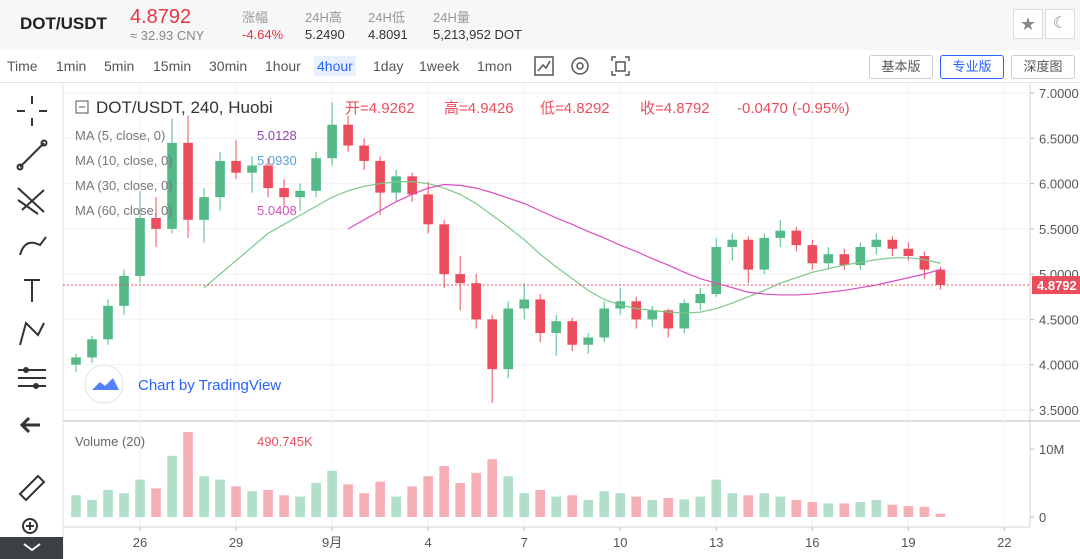 The image size is (1080, 559). Describe the element at coordinates (277, 210) in the screenshot. I see `indicator-value: 5.0408` at that location.